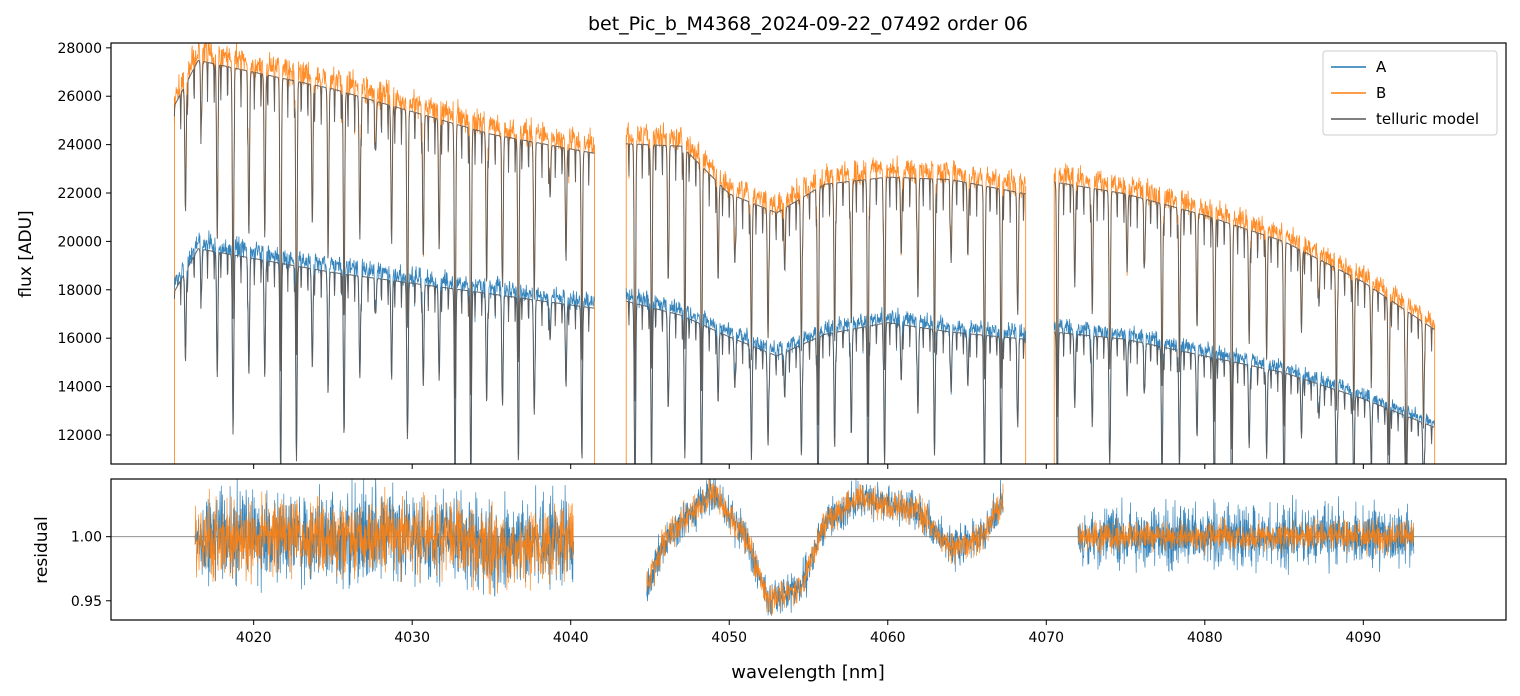 The image size is (1520, 696). I want to click on legend-label-A: A, so click(1381, 67).